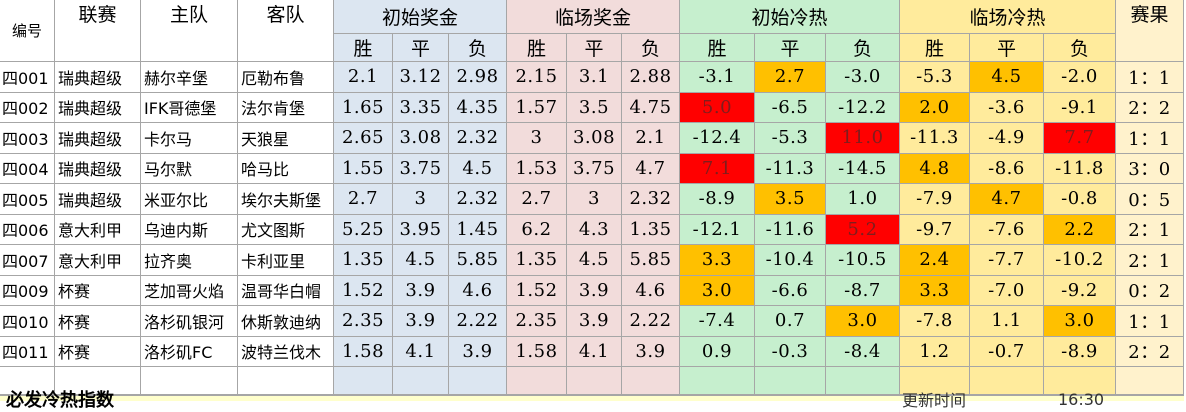 This screenshot has height=412, width=1186. I want to click on subheader-initial-heat-draw: 平, so click(790, 48).